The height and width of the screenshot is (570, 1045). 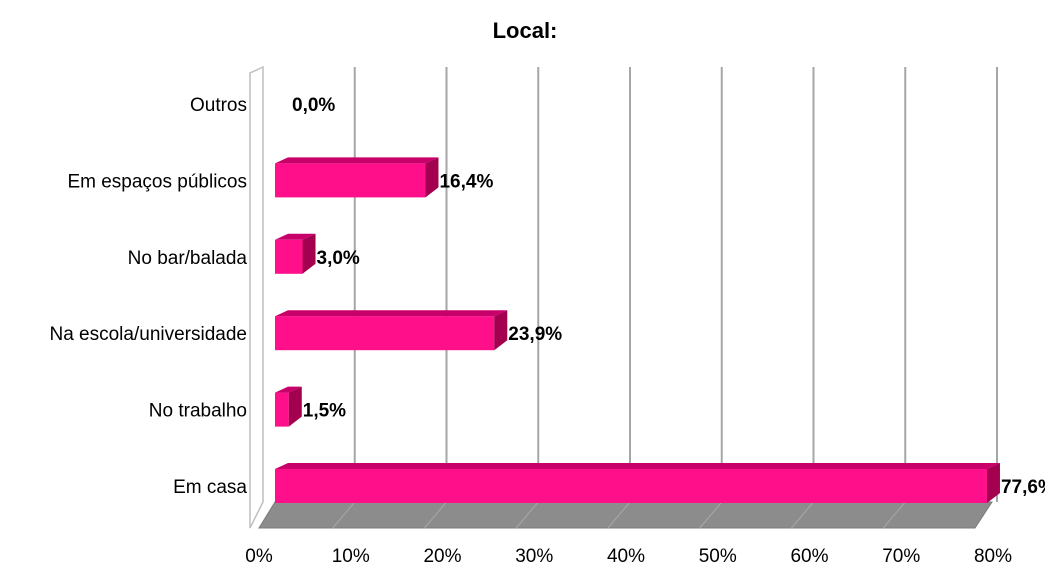 I want to click on x-tick-label: 70%, so click(x=901, y=556).